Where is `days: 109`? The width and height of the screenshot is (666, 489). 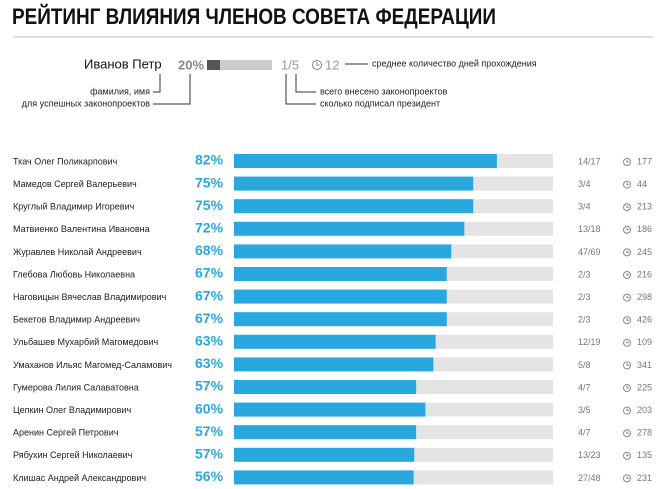
days: 109 is located at coordinates (644, 342).